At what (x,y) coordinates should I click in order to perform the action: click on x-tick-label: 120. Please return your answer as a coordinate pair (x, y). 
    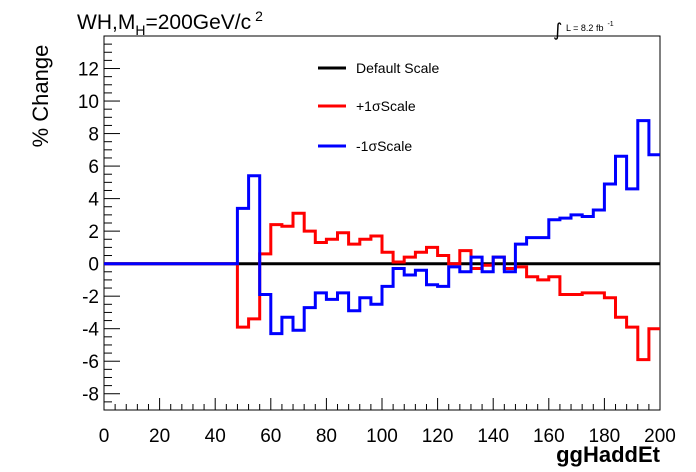
    Looking at the image, I should click on (438, 436).